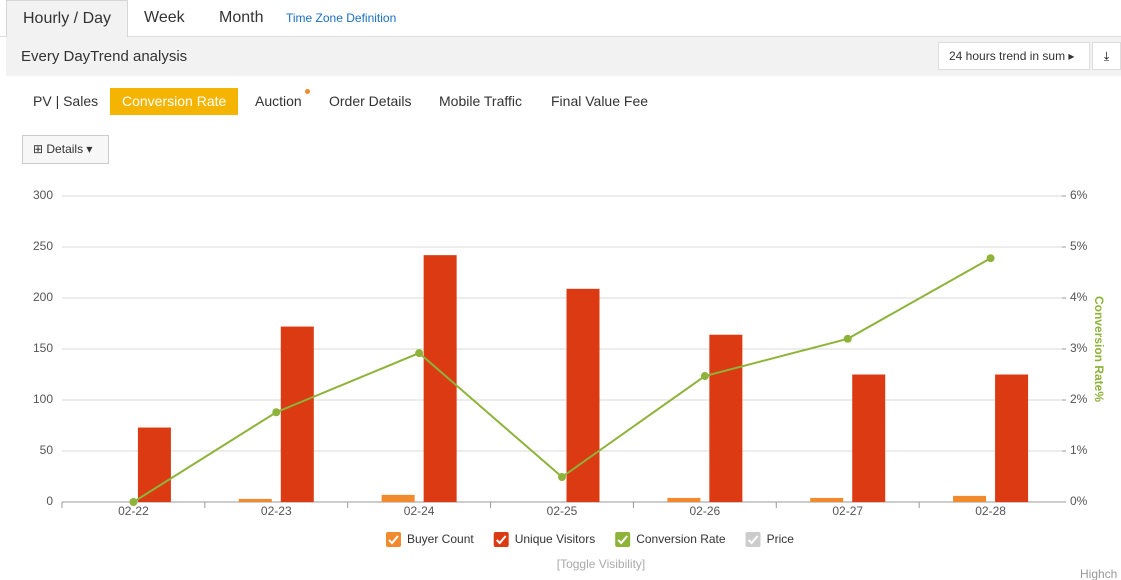  What do you see at coordinates (705, 511) in the screenshot?
I see `x-tick-label: 02-26` at bounding box center [705, 511].